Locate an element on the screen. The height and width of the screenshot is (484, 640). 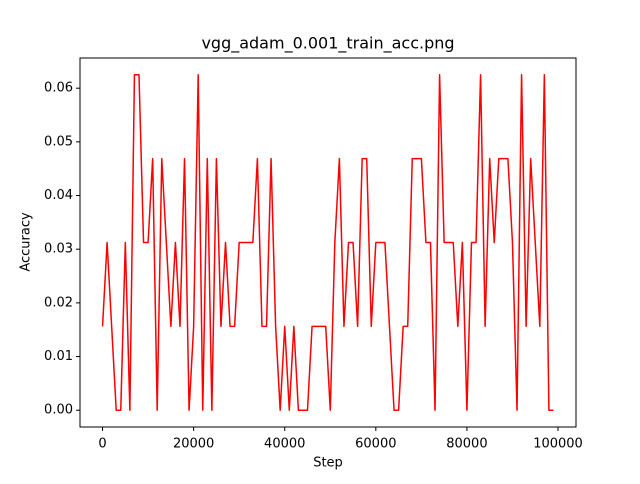
x-tick-label: 60000 is located at coordinates (375, 444).